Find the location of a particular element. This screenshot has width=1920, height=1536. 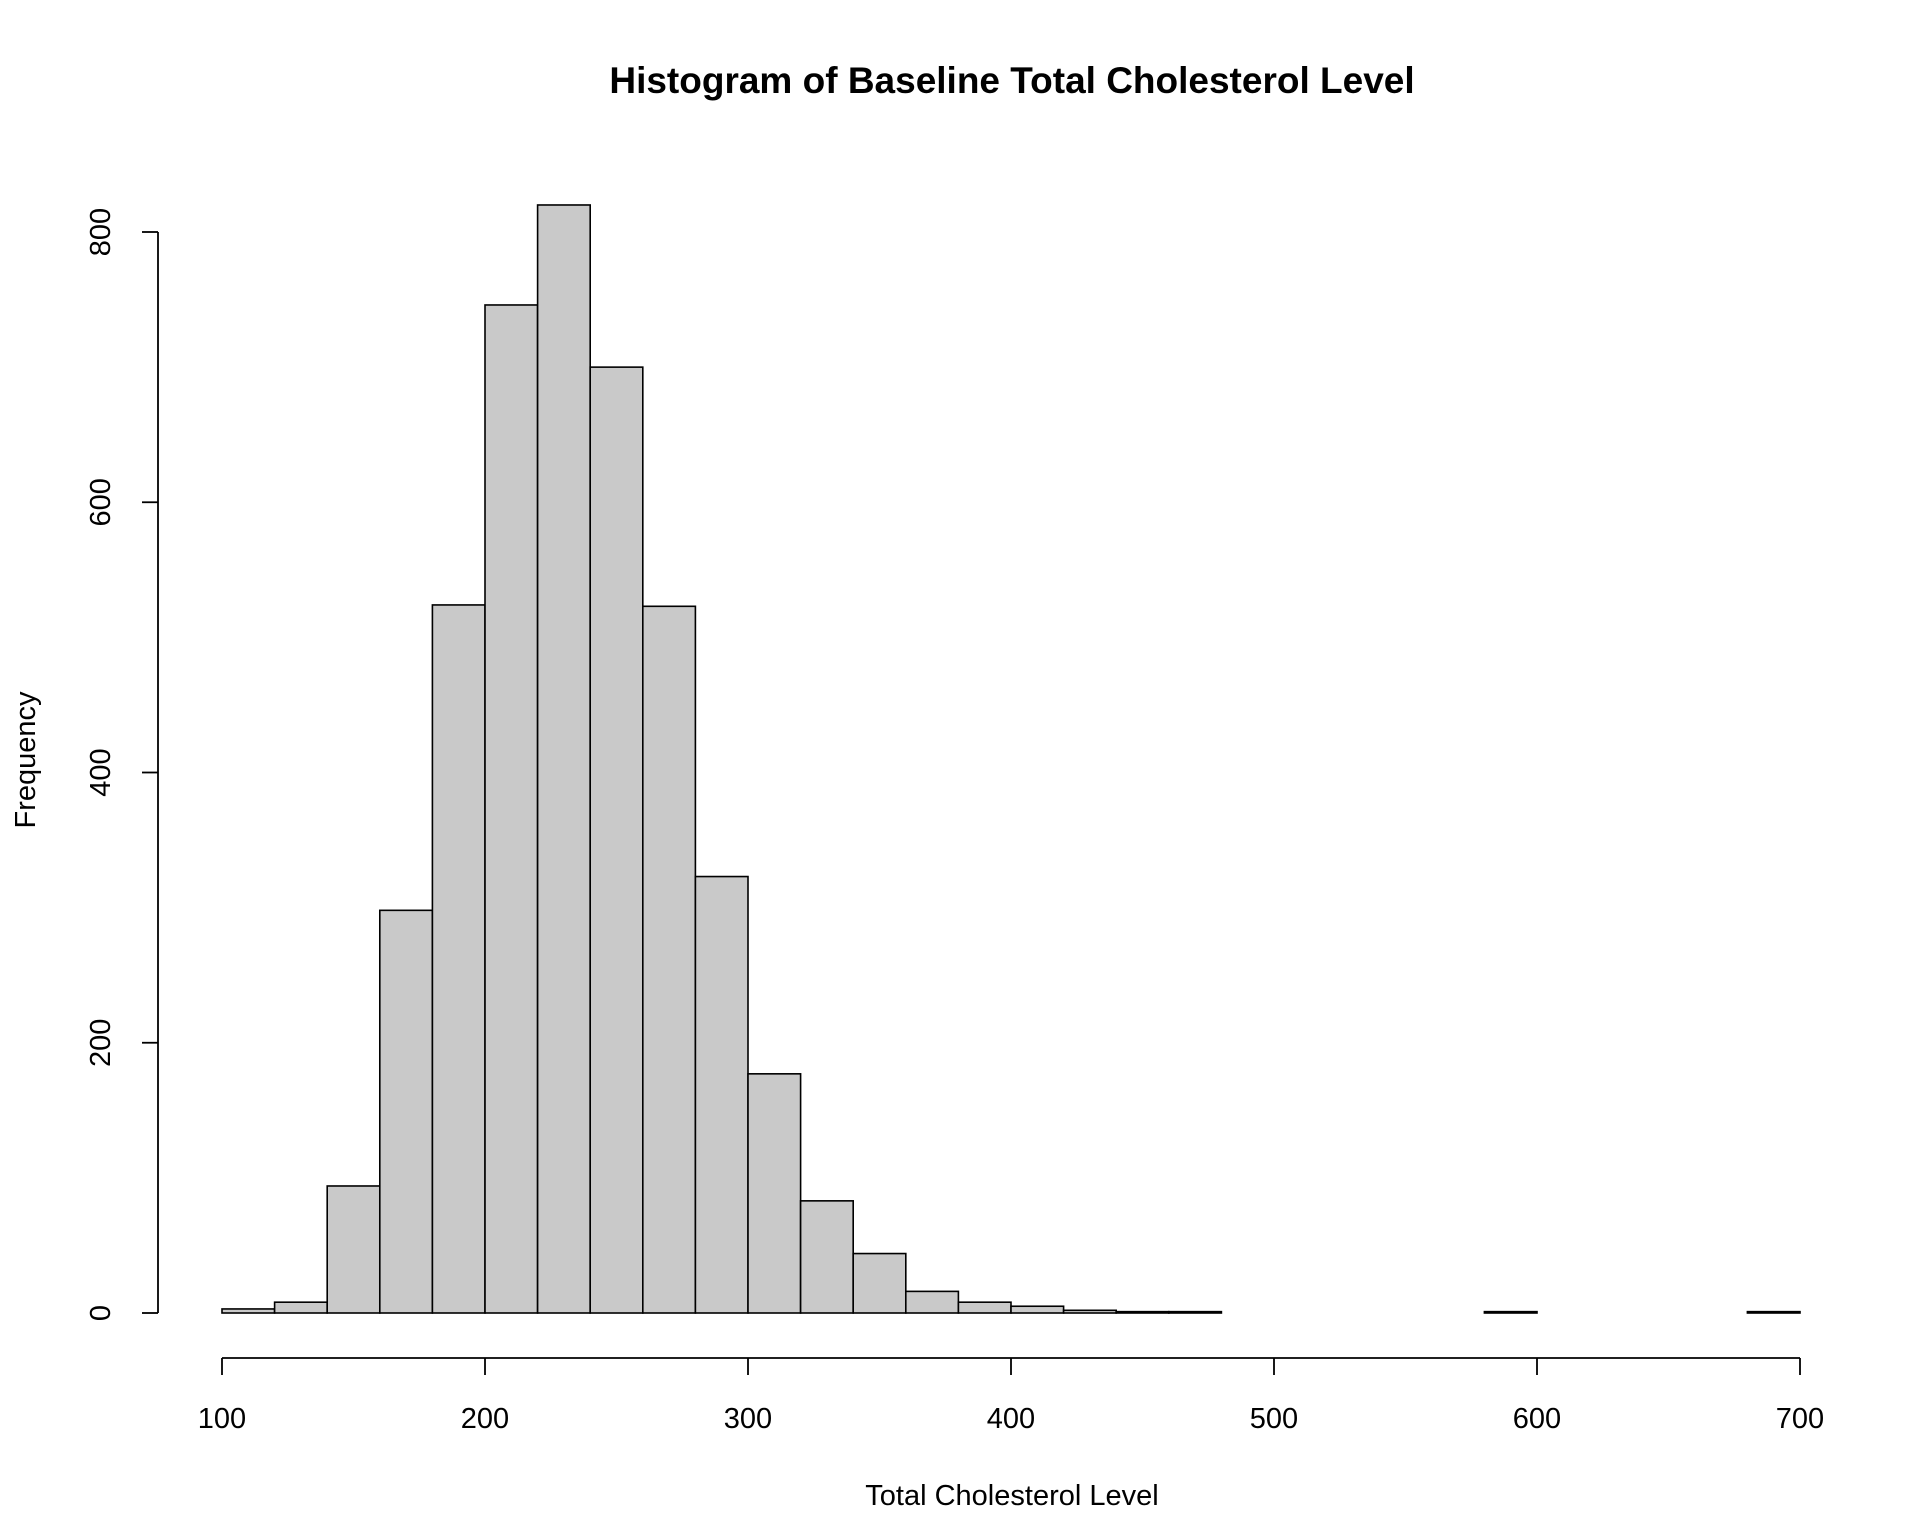

x-tick-label: 200 is located at coordinates (485, 1419).